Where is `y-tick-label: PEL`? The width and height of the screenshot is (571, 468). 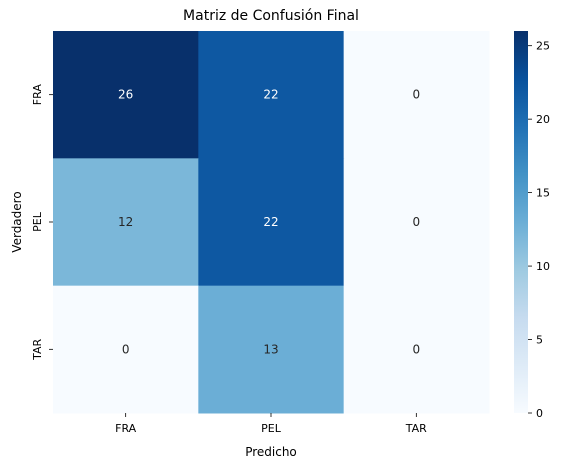
y-tick-label: PEL is located at coordinates (37, 221).